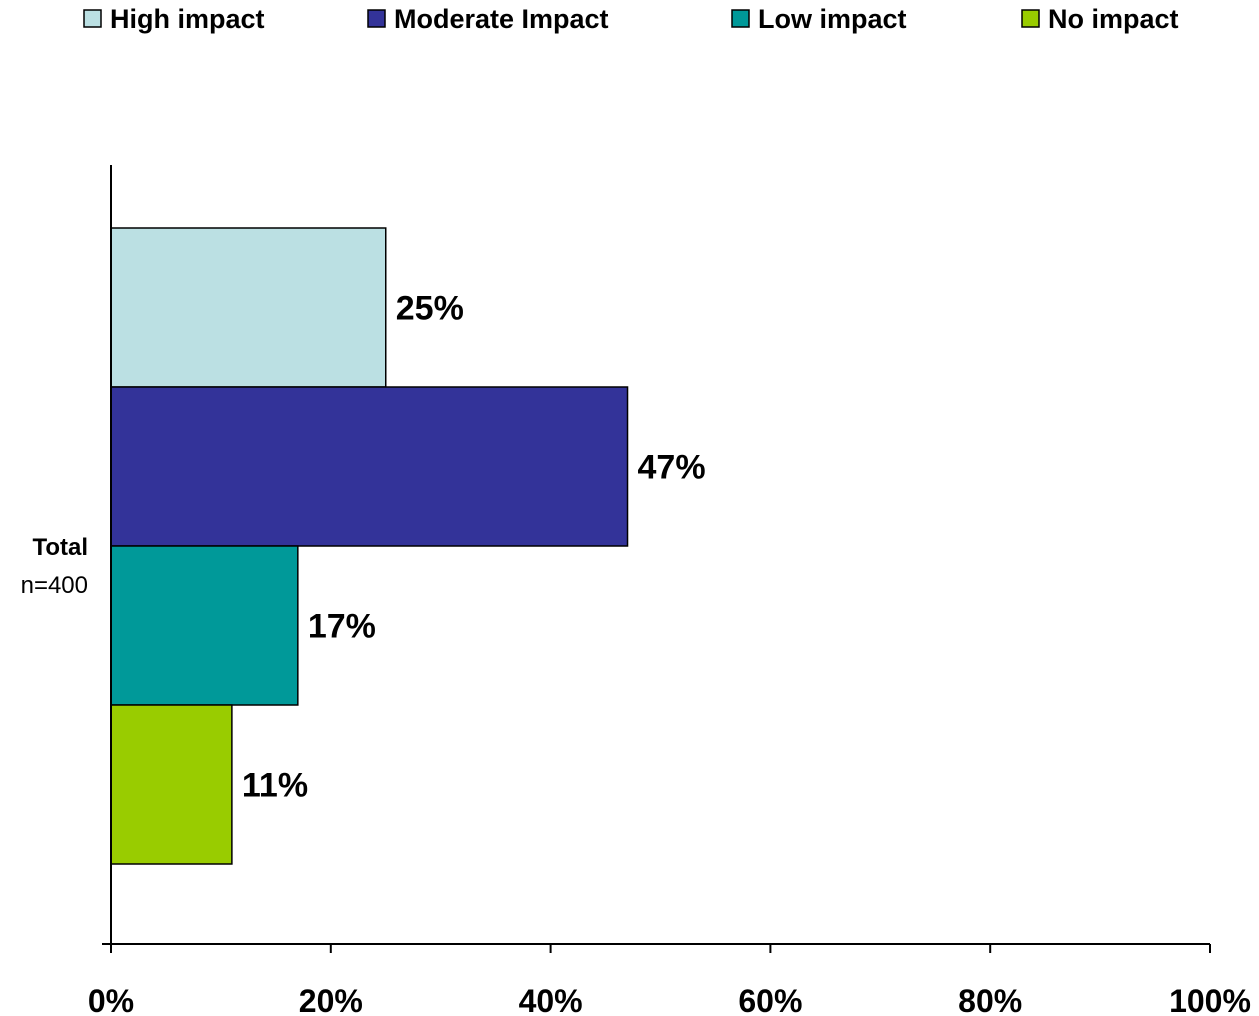  Describe the element at coordinates (275, 786) in the screenshot. I see `data-label-no-impact: 11%` at that location.